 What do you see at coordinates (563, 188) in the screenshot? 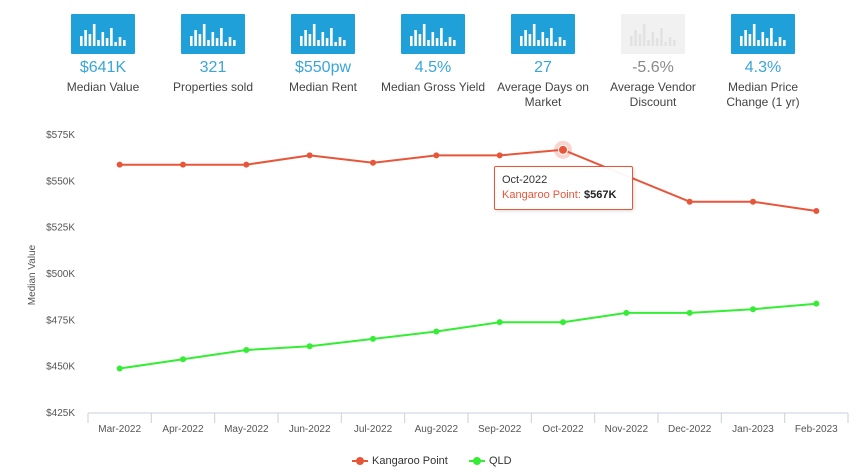
I see `data-tooltip: Oct-2022 Kangaroo Point: $567K` at bounding box center [563, 188].